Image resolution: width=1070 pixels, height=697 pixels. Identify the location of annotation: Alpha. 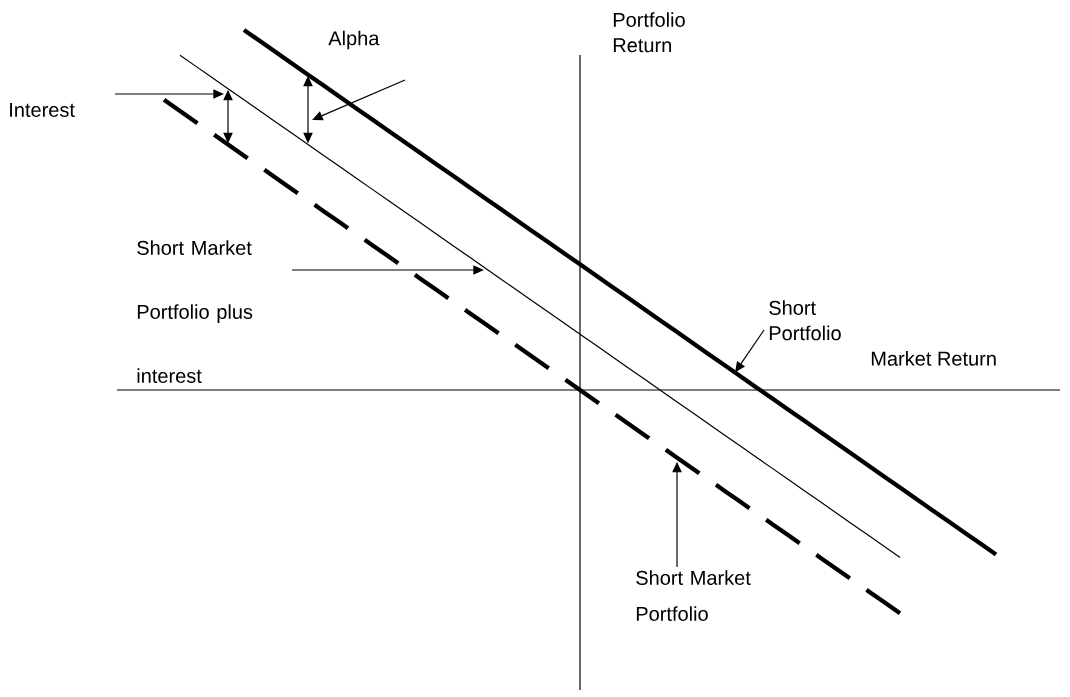
(354, 40).